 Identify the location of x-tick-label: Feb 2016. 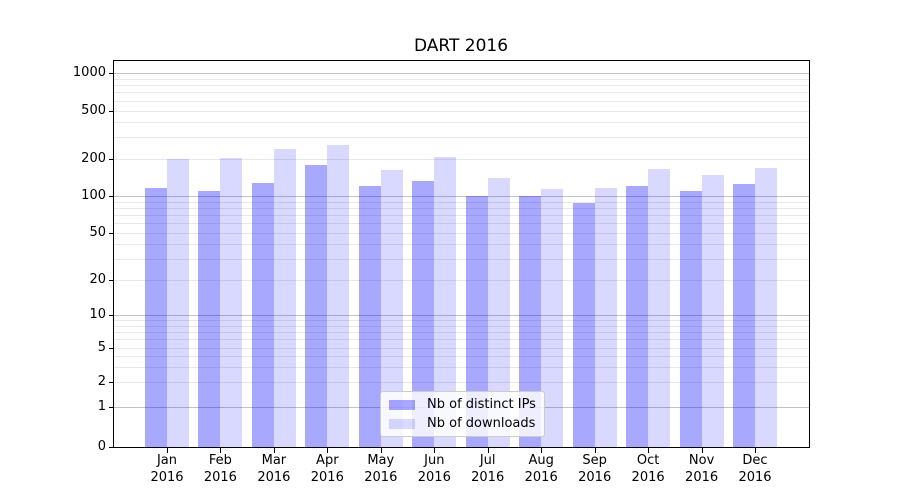
(220, 469).